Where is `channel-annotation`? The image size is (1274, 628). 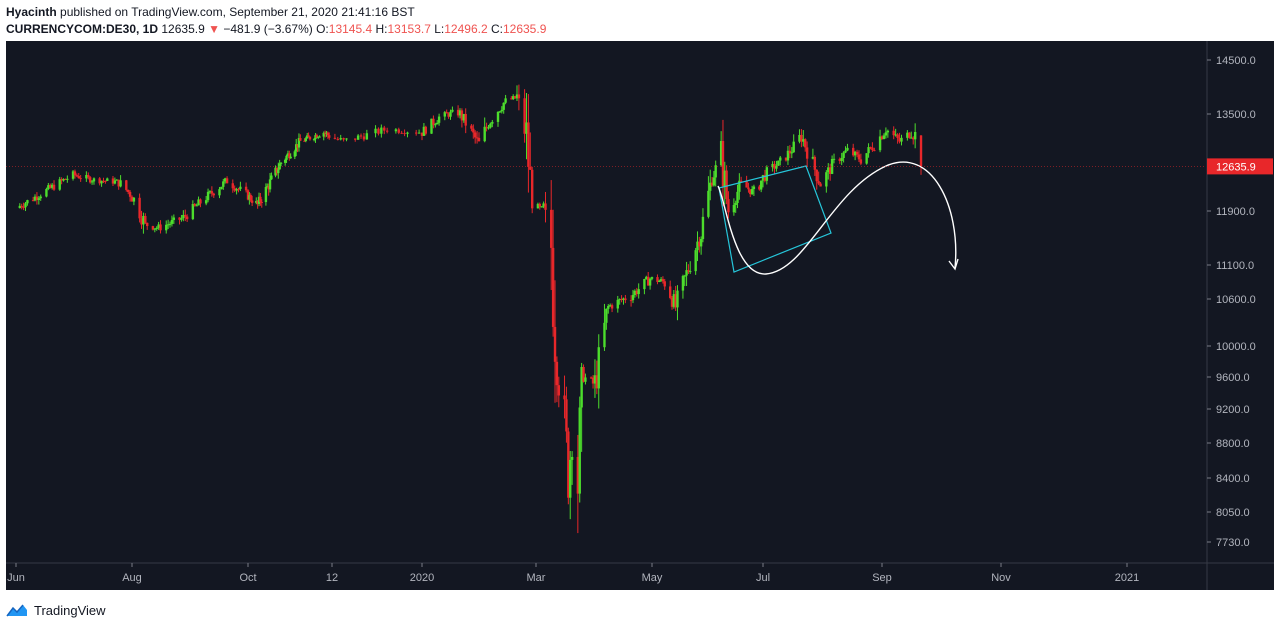 channel-annotation is located at coordinates (775, 219).